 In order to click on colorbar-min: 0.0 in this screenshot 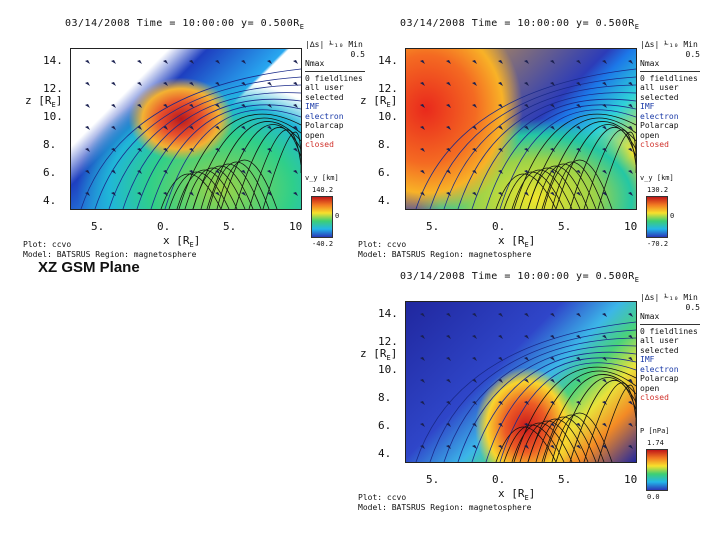, I will do `click(653, 497)`.